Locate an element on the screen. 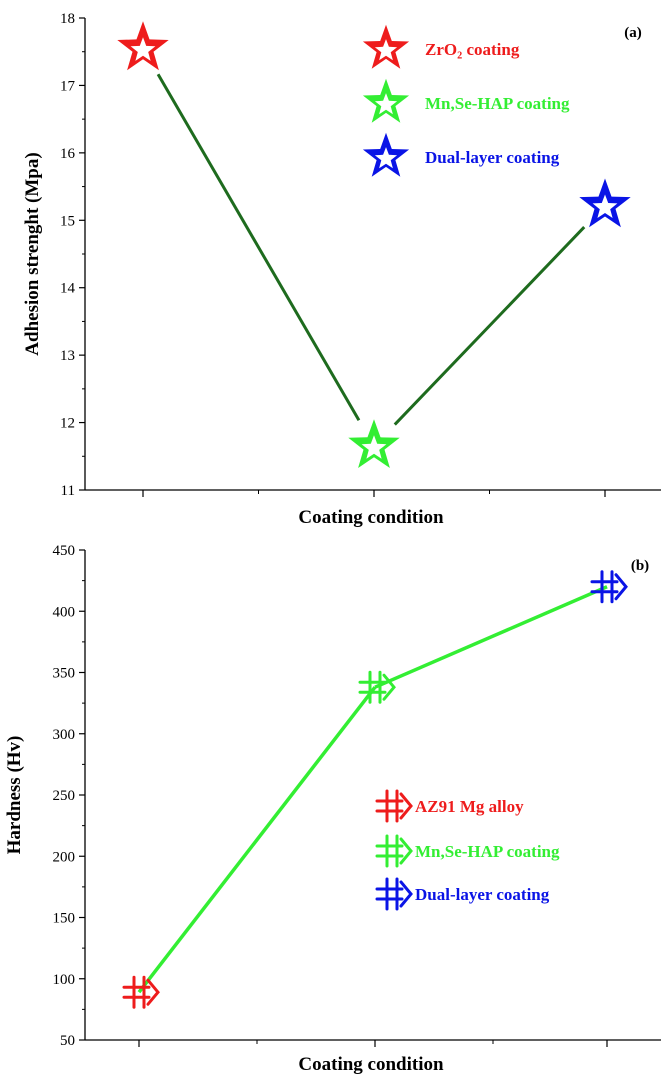  y-tick-label: 250 is located at coordinates (64, 796).